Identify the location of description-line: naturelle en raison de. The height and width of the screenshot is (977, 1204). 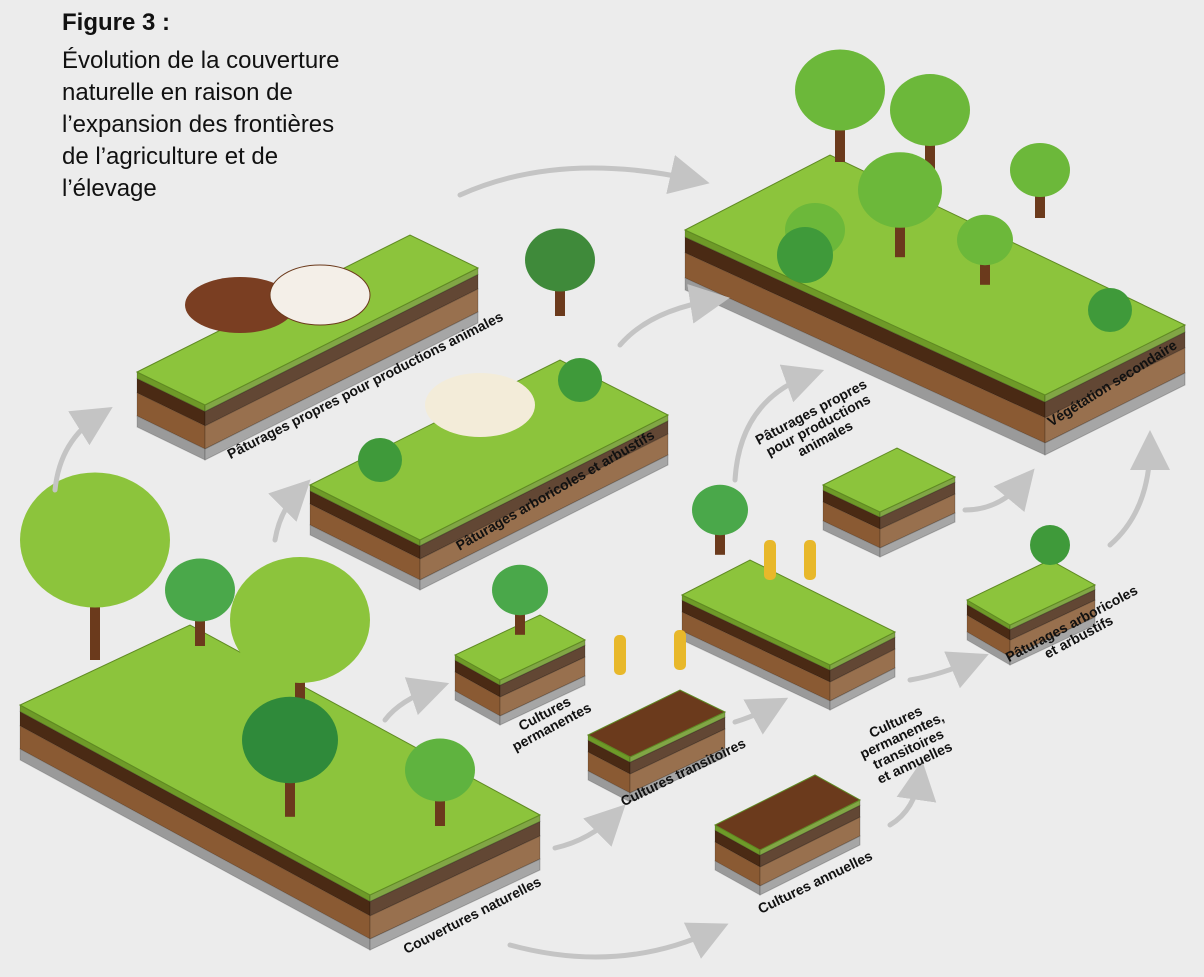
(177, 92).